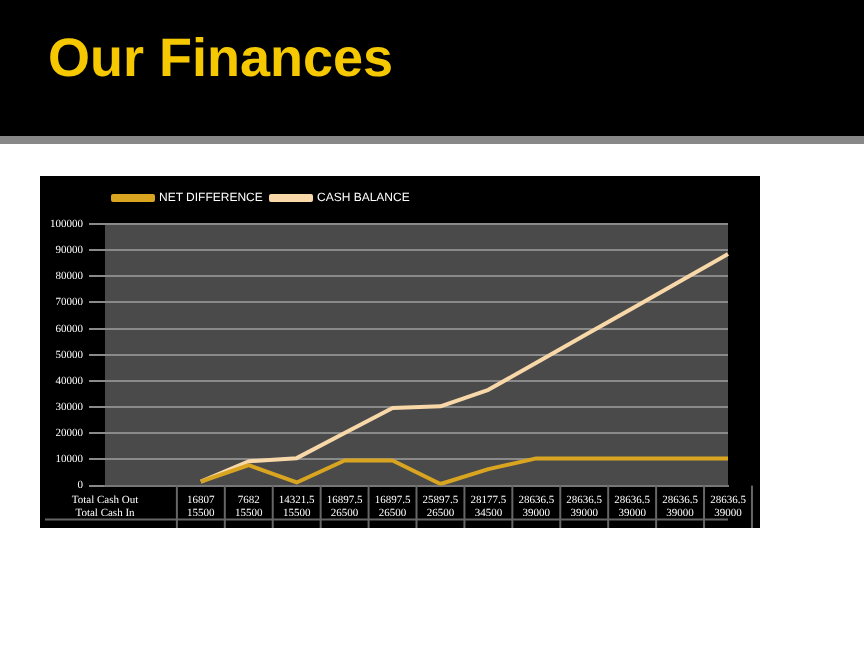 Image resolution: width=864 pixels, height=648 pixels. What do you see at coordinates (221, 59) in the screenshot?
I see `chart-title: Our Finances` at bounding box center [221, 59].